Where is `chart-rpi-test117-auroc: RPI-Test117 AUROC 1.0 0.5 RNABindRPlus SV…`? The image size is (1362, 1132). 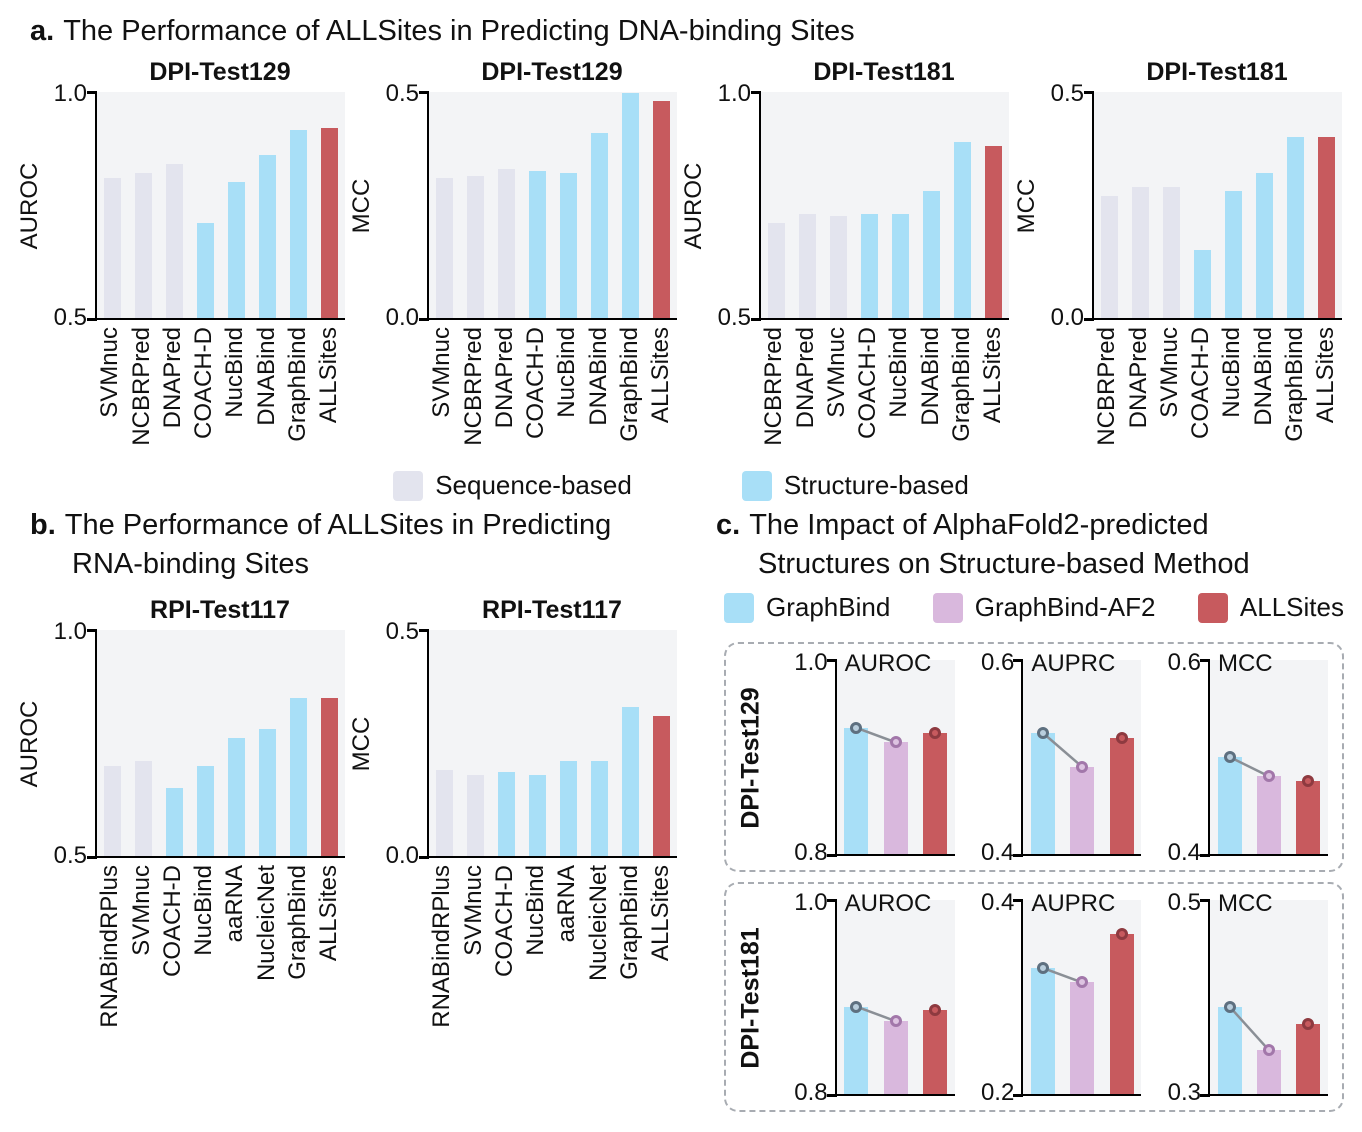
chart-rpi-test117-auroc: RPI-Test117 AUROC 1.0 0.5 RNABindRPlus SV… is located at coordinates (180, 837).